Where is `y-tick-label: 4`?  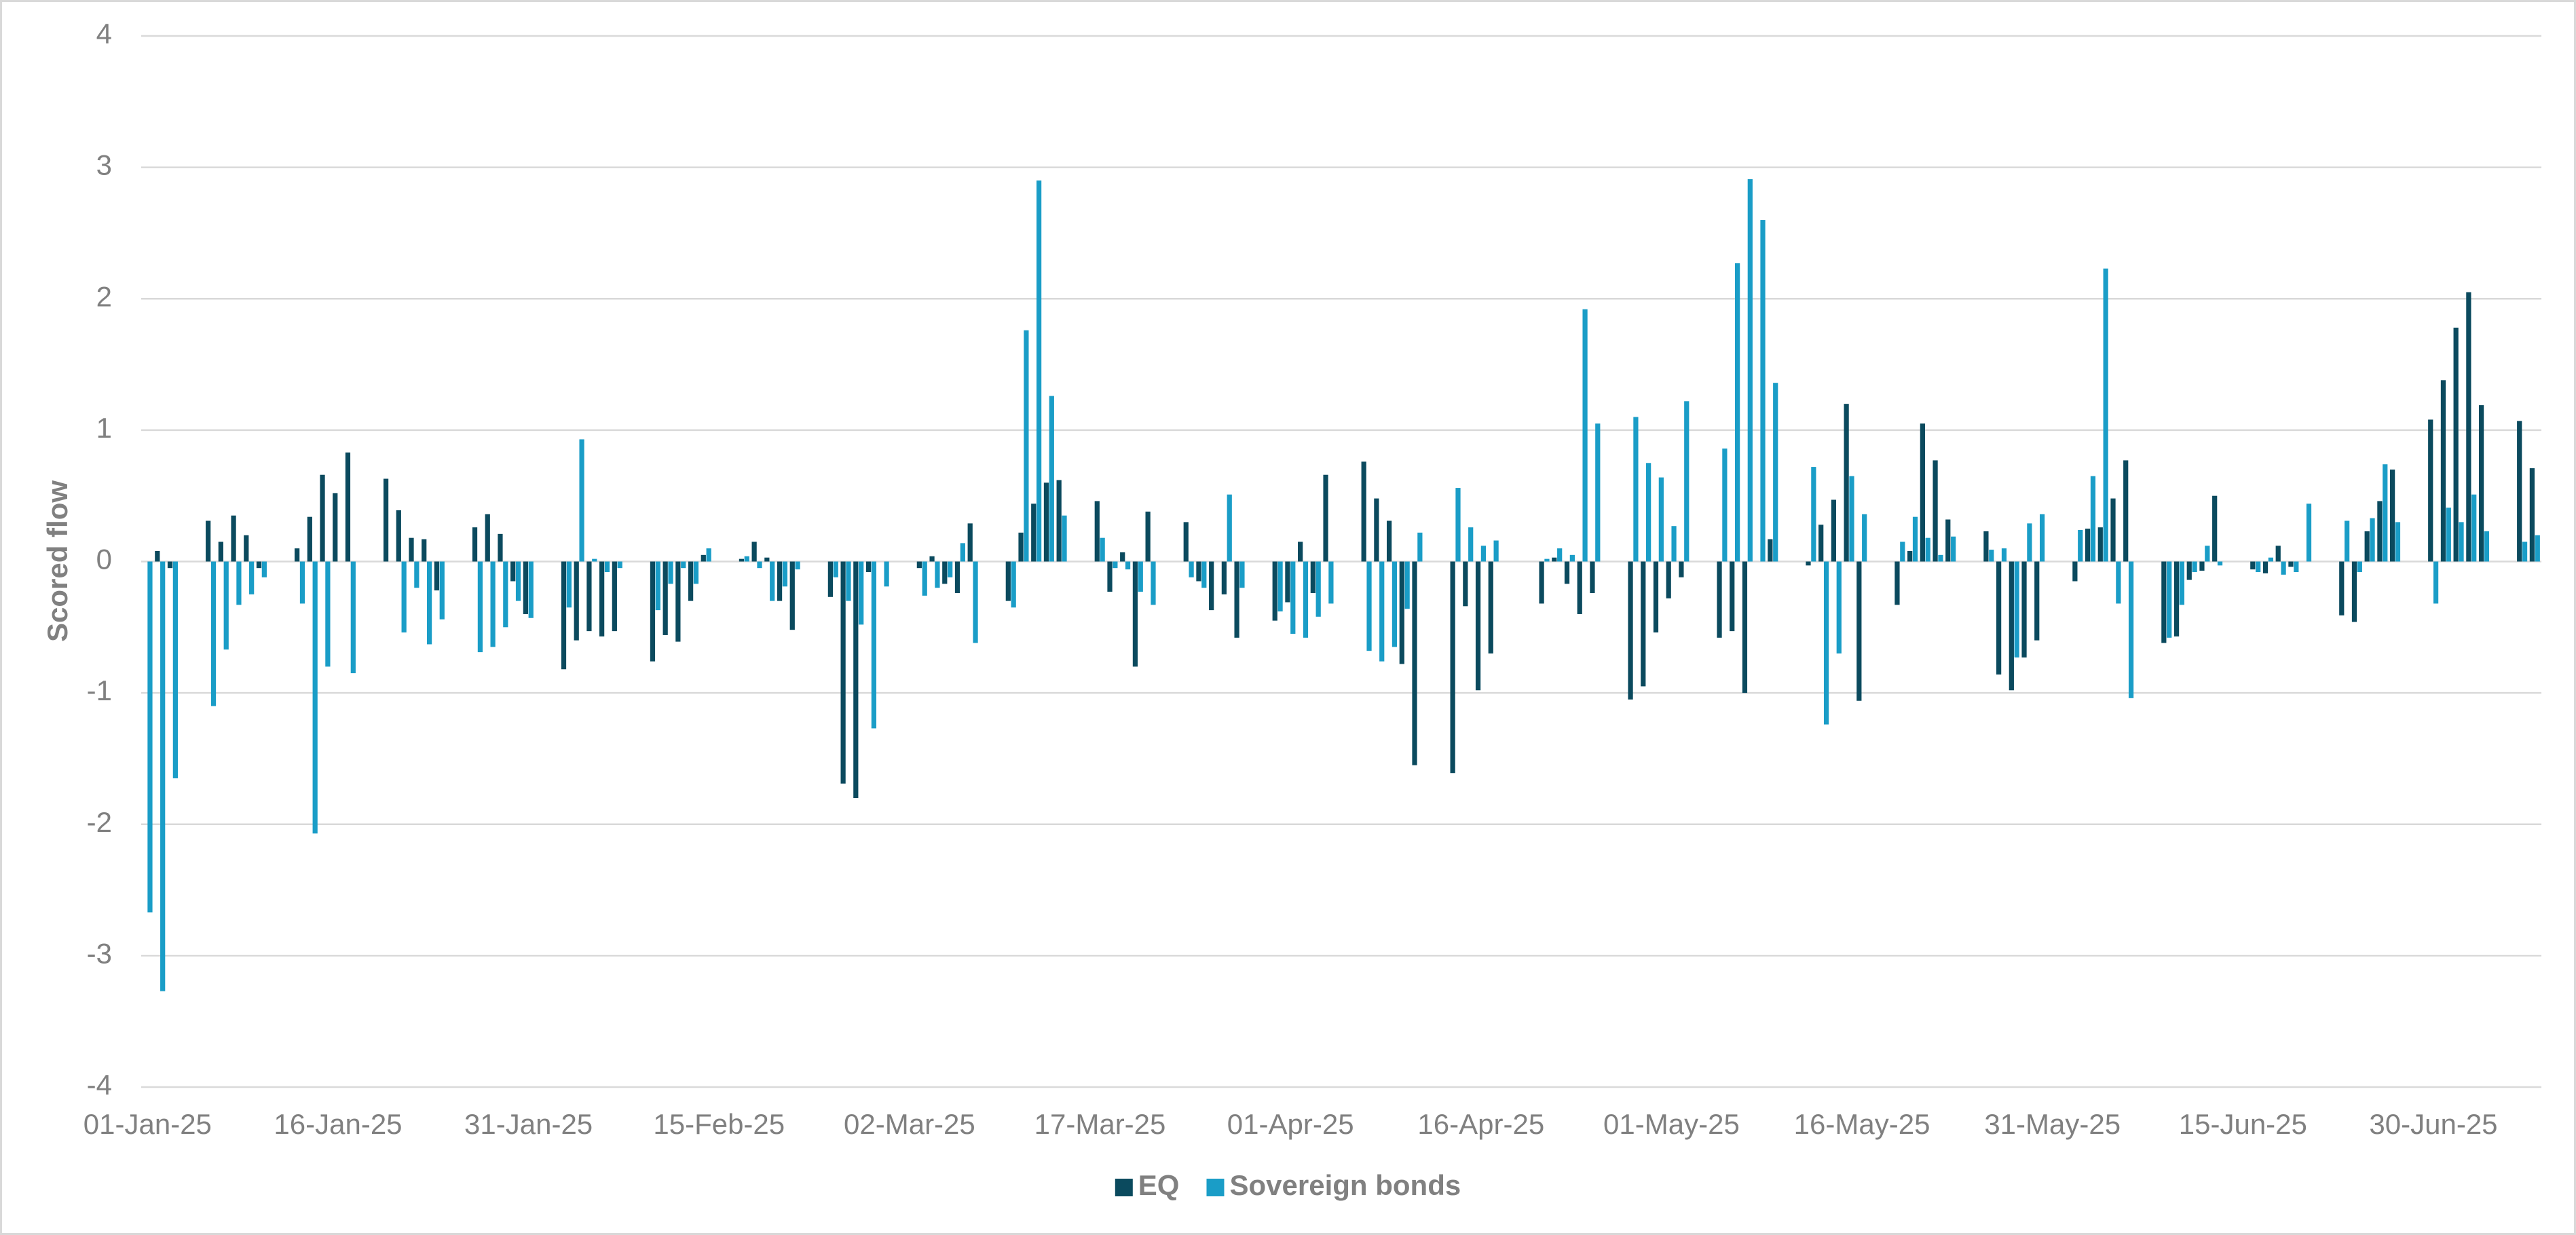 y-tick-label: 4 is located at coordinates (104, 34).